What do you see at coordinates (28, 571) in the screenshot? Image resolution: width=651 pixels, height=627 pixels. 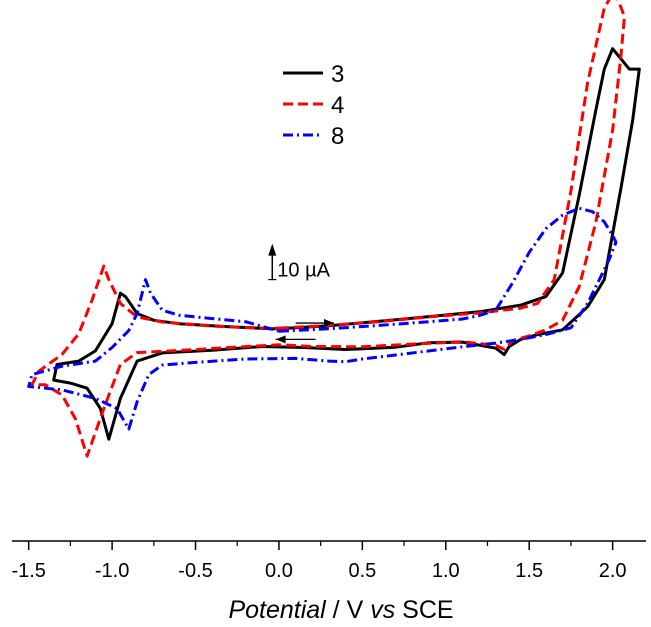 I see `x-tick-label: -1.5` at bounding box center [28, 571].